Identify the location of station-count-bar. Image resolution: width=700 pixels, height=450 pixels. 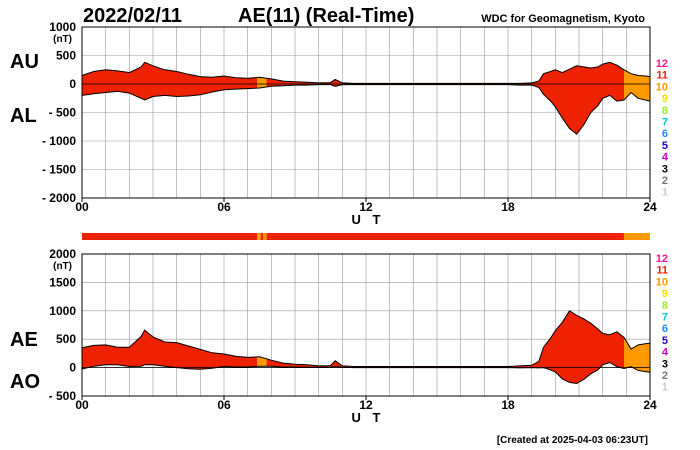
(366, 236).